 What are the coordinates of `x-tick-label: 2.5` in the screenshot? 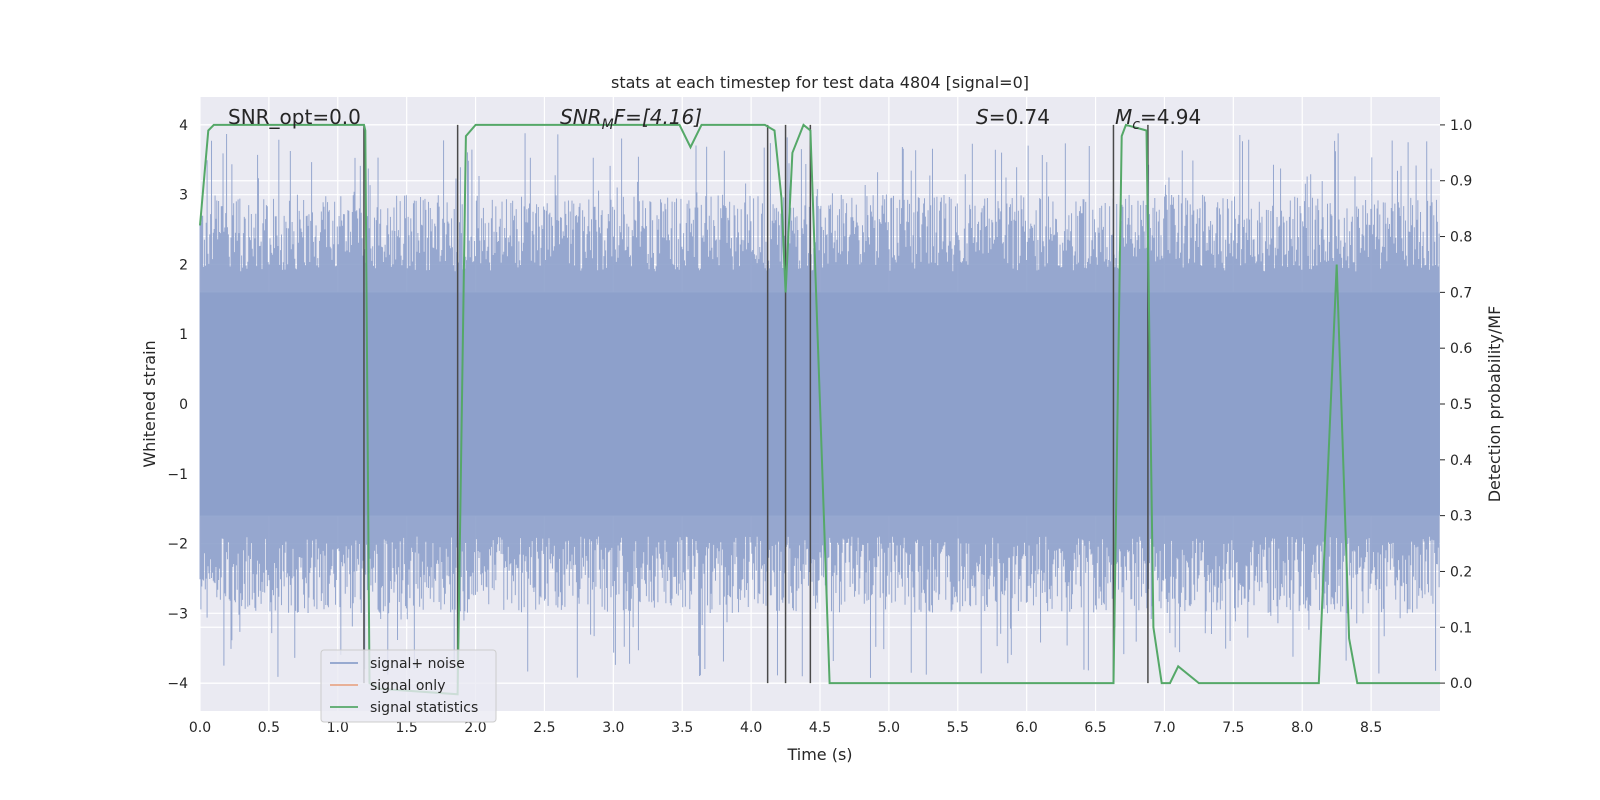 It's located at (544, 728).